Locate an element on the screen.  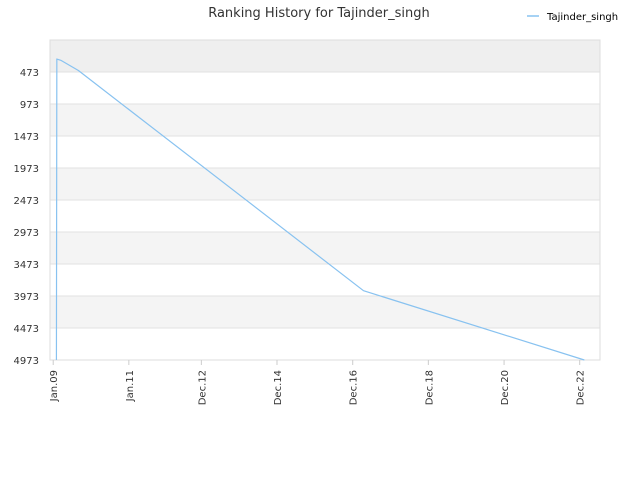
y-tick-label: 4973 is located at coordinates (26, 361).